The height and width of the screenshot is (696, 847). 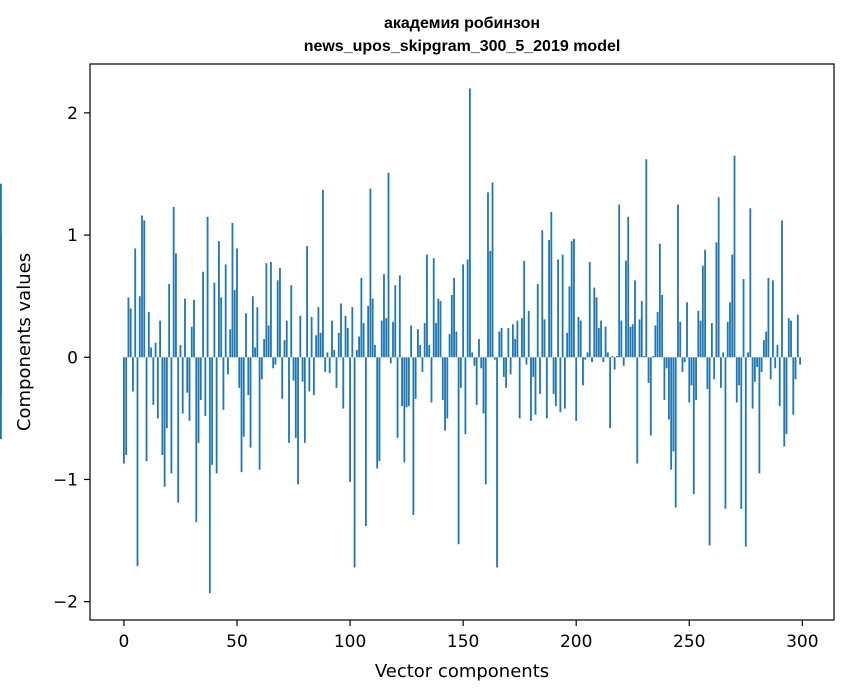 I want to click on x-tick-label-250: 250, so click(x=689, y=642).